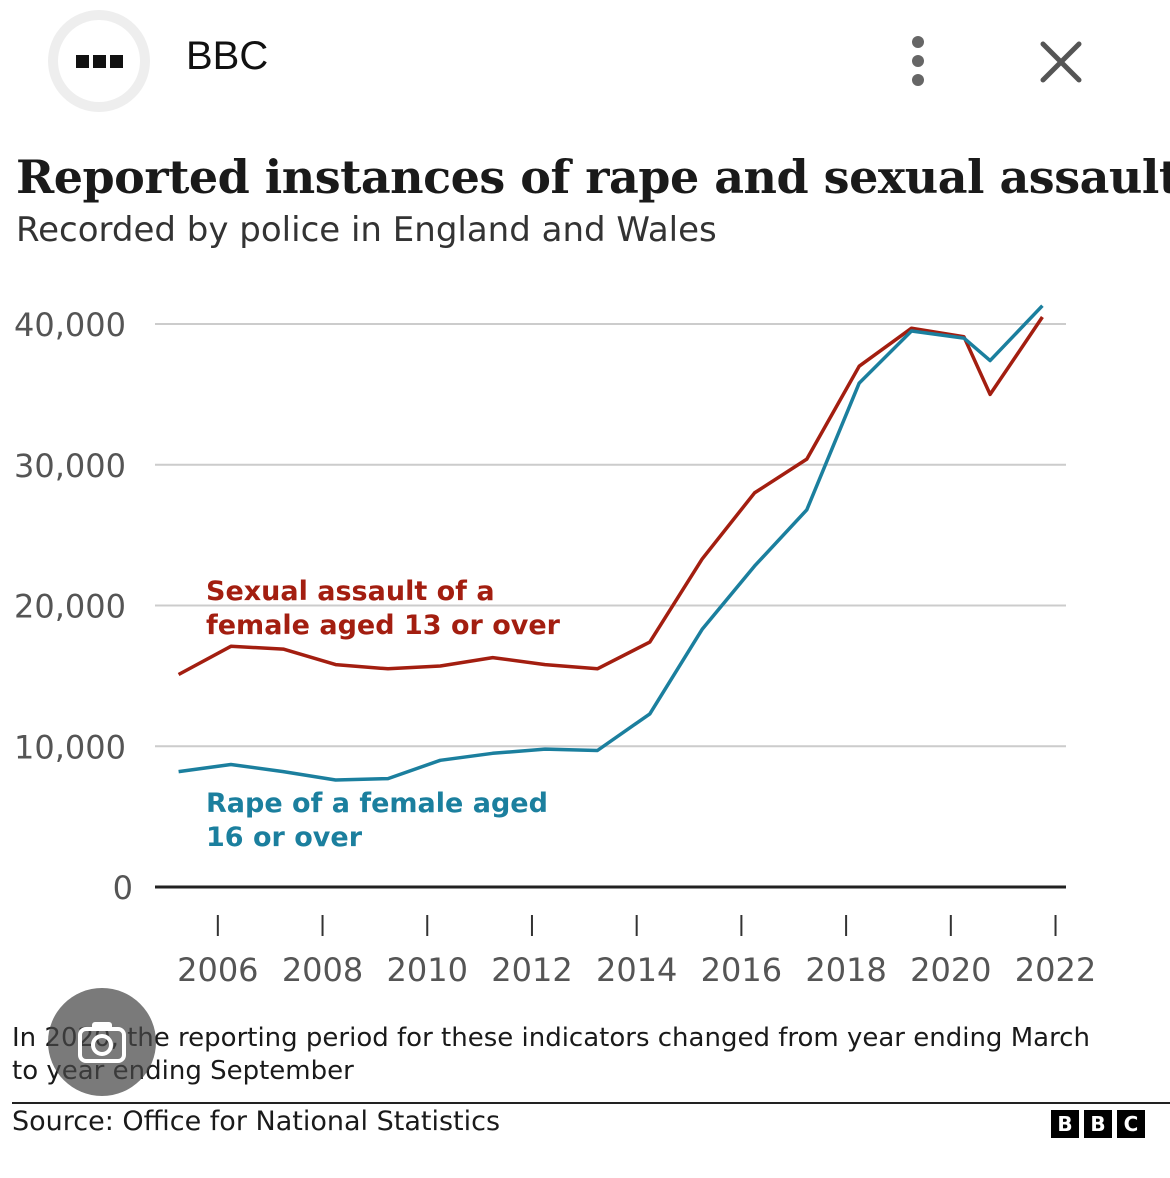 This screenshot has width=1170, height=1178. Describe the element at coordinates (1131, 1124) in the screenshot. I see `bbc-logo-letter: C` at that location.